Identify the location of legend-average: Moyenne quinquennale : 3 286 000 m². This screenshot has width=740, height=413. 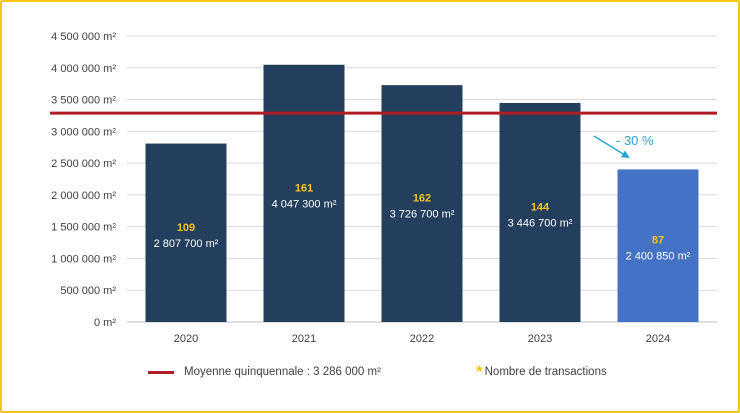
(264, 372).